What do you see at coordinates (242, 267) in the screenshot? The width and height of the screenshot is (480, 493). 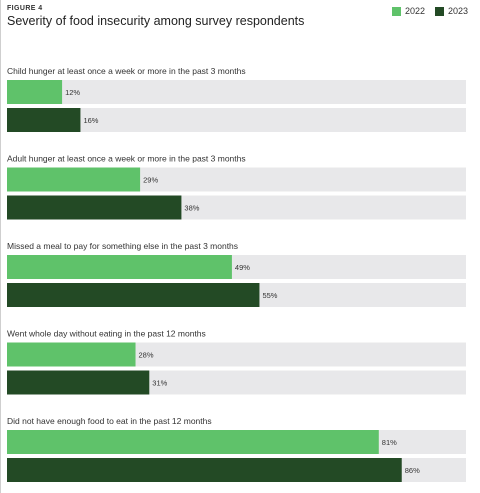 I see `data-label-2022: 49%` at bounding box center [242, 267].